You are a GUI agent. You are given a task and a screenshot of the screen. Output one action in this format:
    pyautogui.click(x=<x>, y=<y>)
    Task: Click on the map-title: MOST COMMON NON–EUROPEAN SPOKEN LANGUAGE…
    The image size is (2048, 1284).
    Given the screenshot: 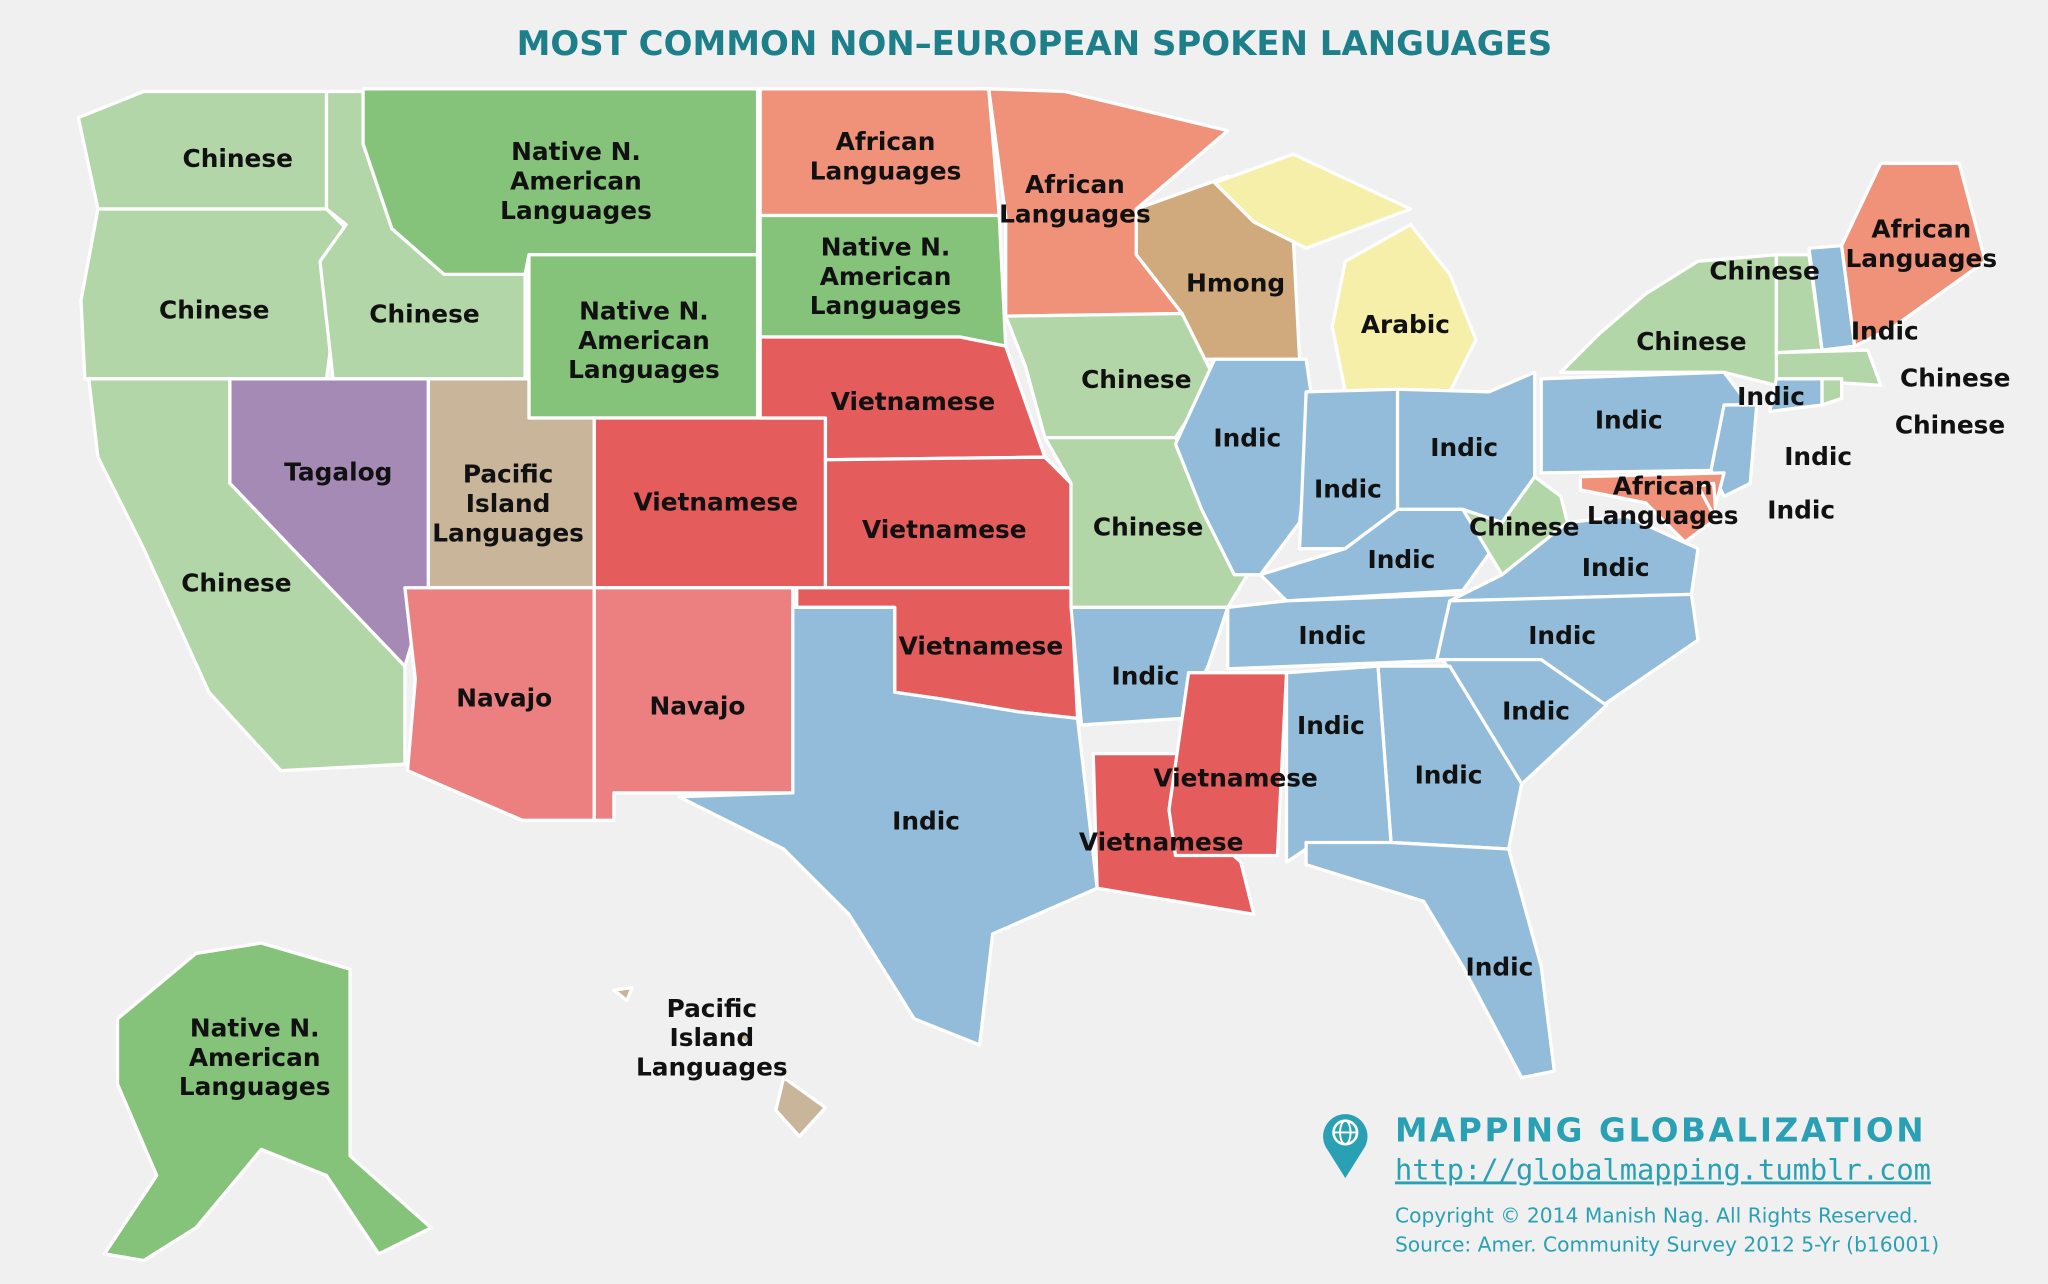 What is the action you would take?
    pyautogui.click(x=1035, y=44)
    